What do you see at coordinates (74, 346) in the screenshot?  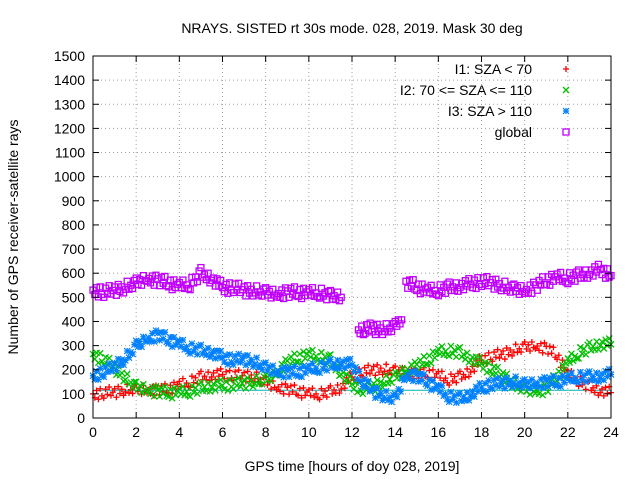 I see `y-tick-label: 300` at bounding box center [74, 346].